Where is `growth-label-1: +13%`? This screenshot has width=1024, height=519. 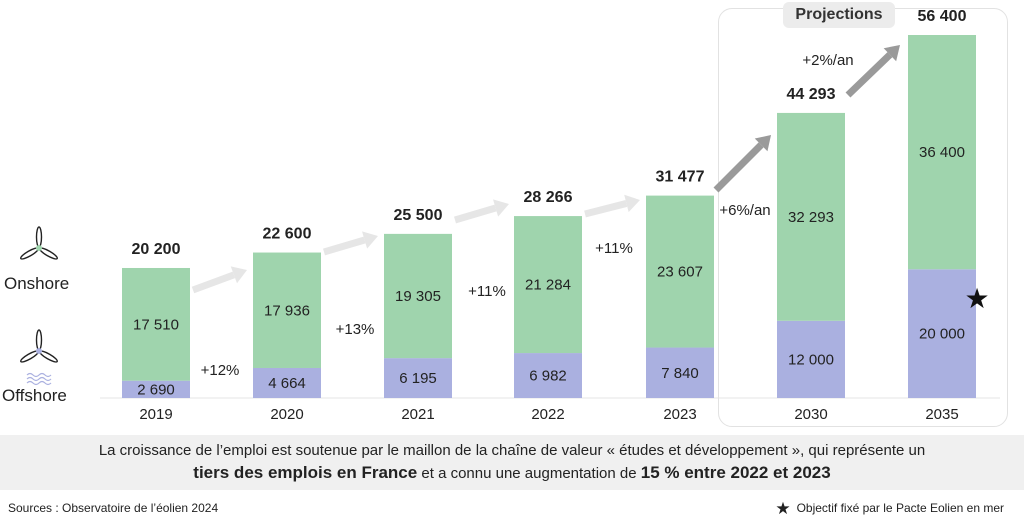
growth-label-1: +13% is located at coordinates (355, 329).